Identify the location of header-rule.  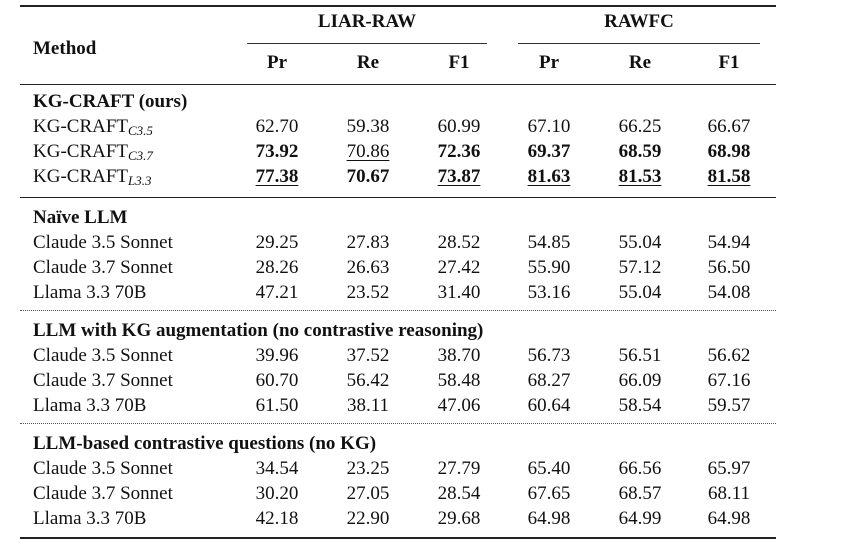
(398, 84).